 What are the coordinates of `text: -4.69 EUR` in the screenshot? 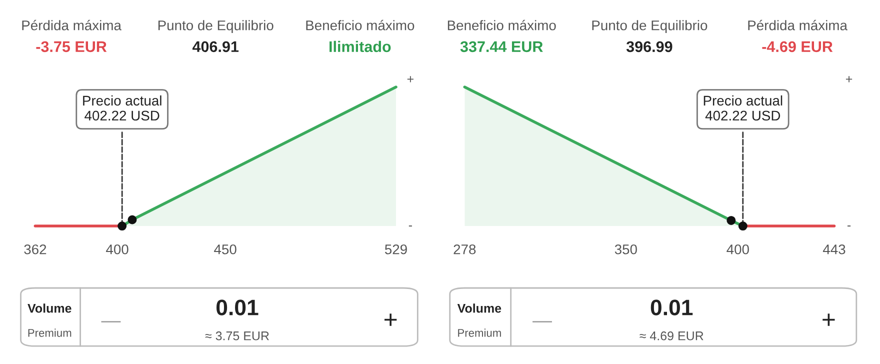 It's located at (797, 46).